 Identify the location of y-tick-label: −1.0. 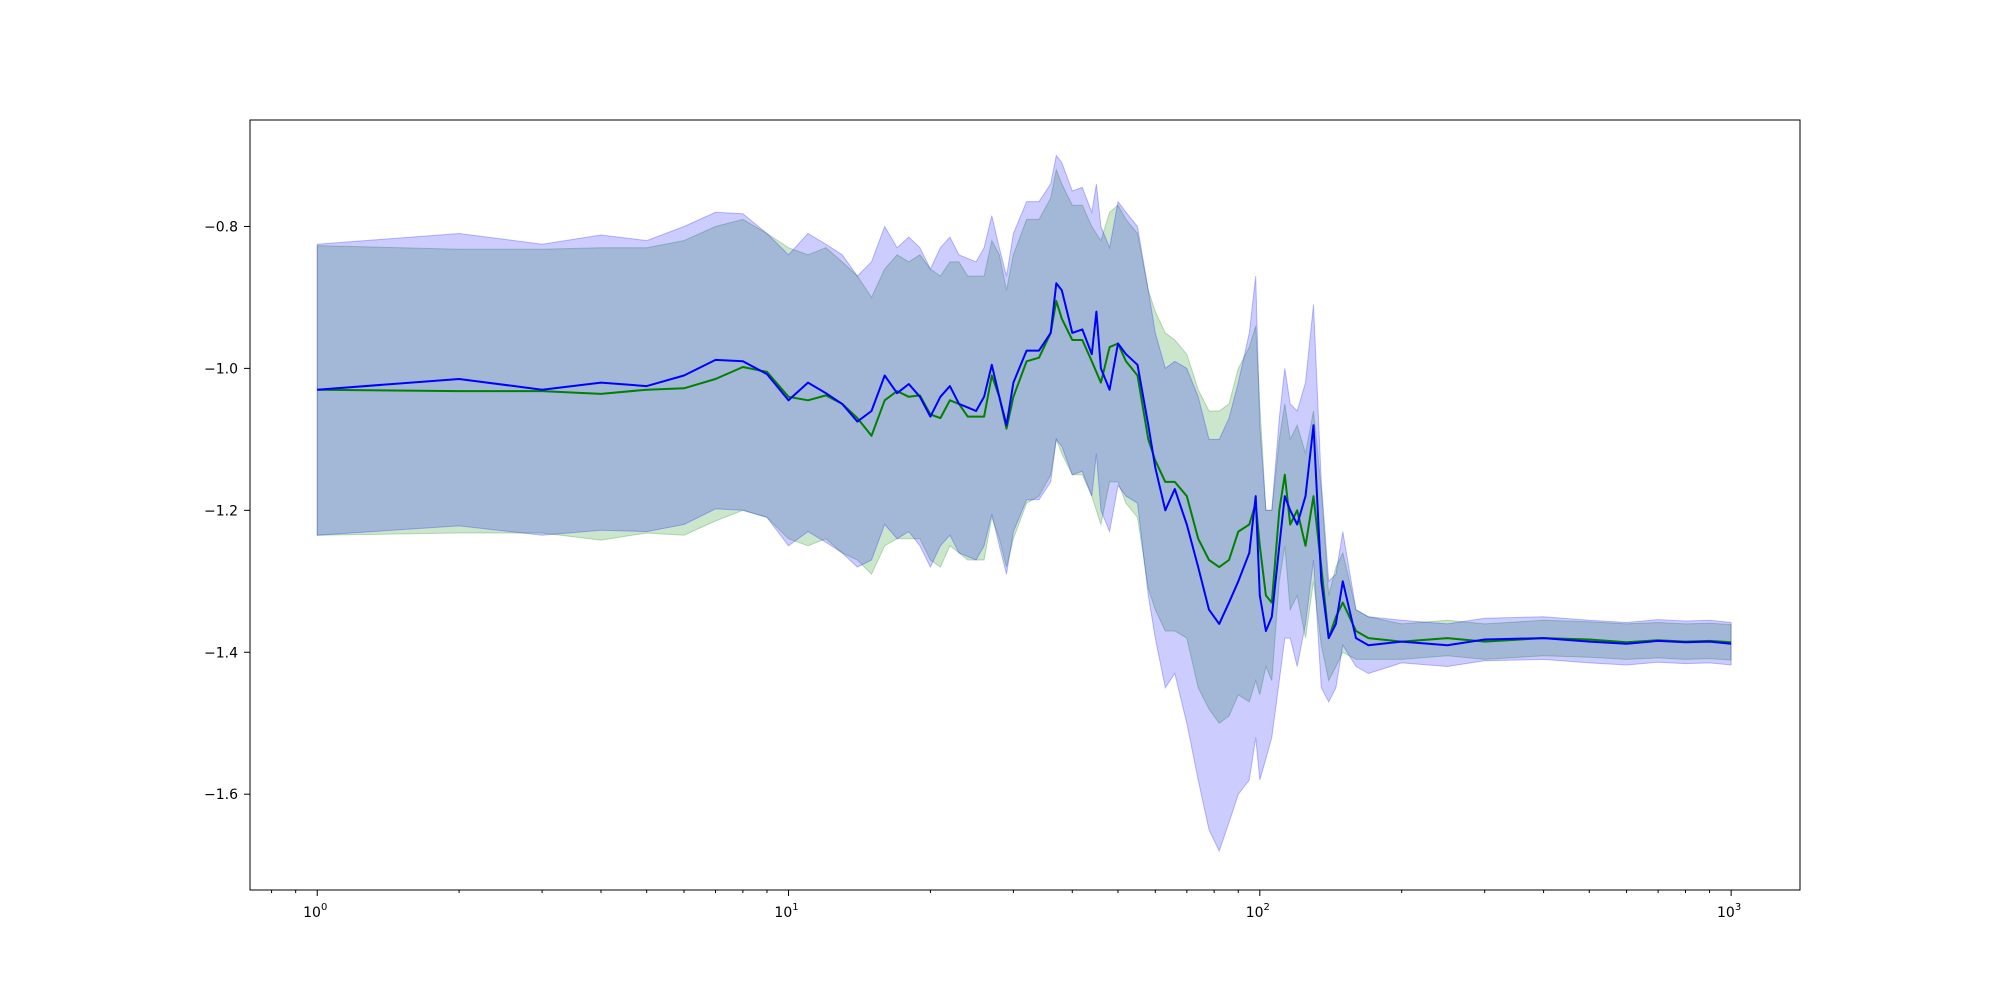
(221, 369).